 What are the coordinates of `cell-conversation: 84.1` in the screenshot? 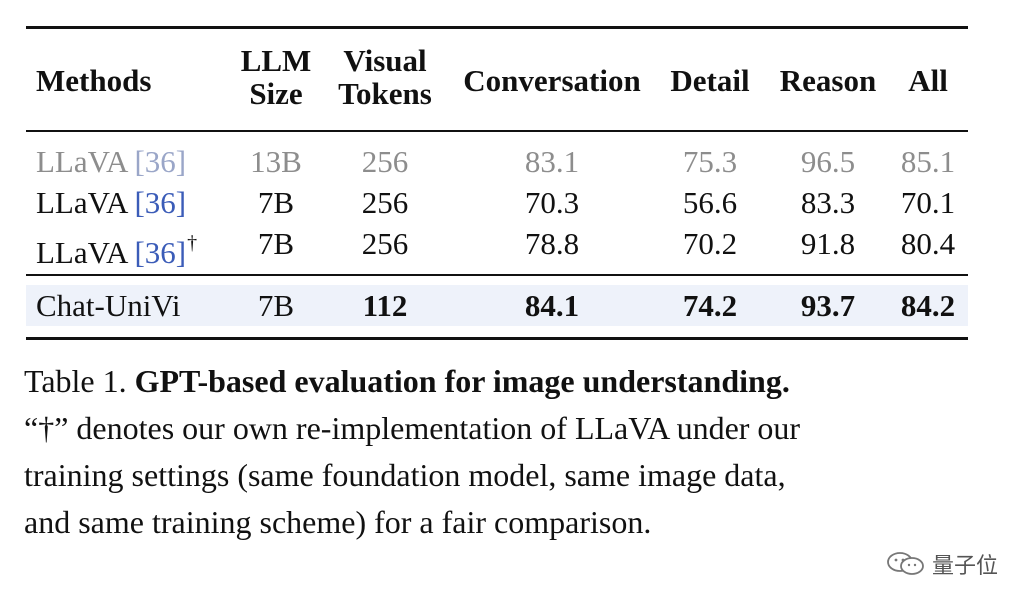 It's located at (552, 305).